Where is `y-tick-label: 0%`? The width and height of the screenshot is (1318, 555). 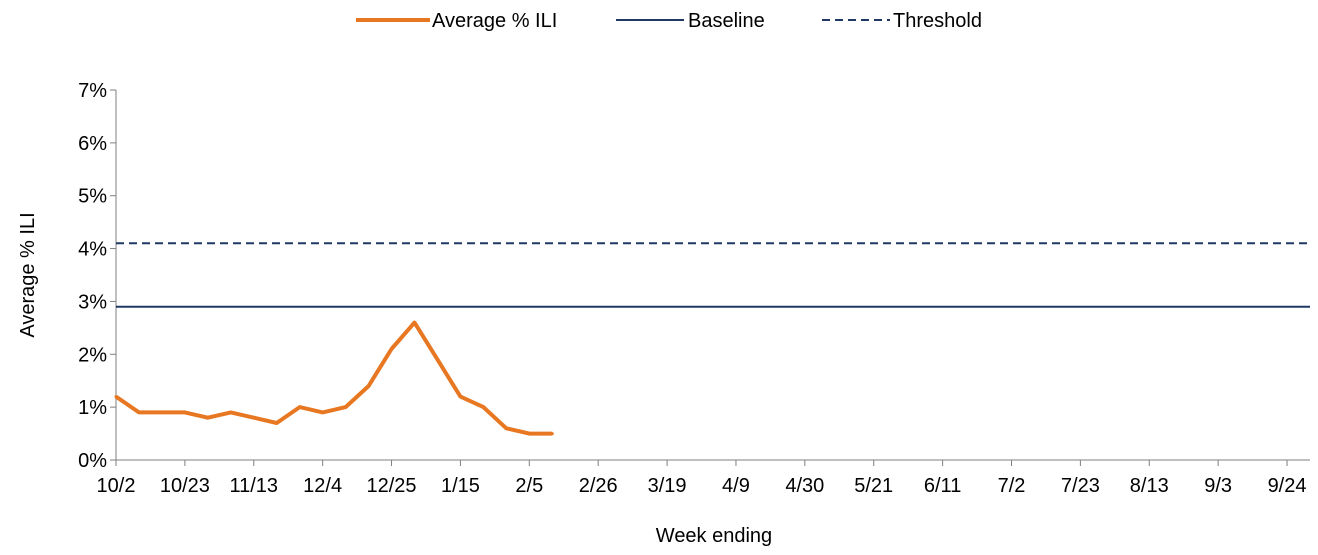
y-tick-label: 0% is located at coordinates (92, 461).